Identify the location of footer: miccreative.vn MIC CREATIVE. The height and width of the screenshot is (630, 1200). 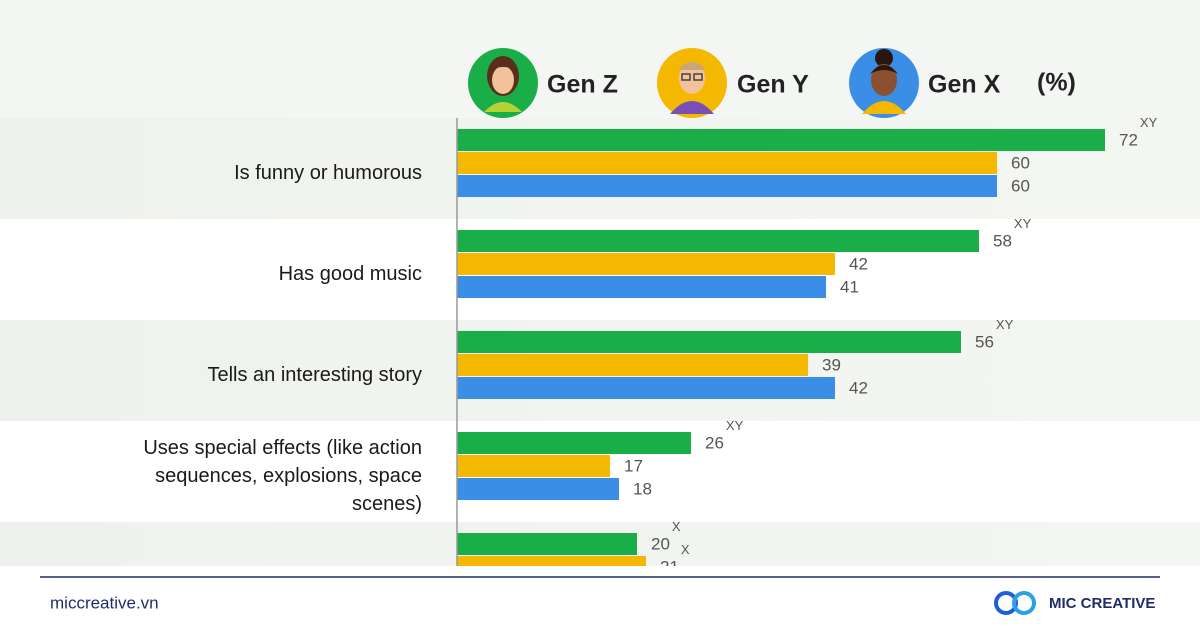
(600, 595).